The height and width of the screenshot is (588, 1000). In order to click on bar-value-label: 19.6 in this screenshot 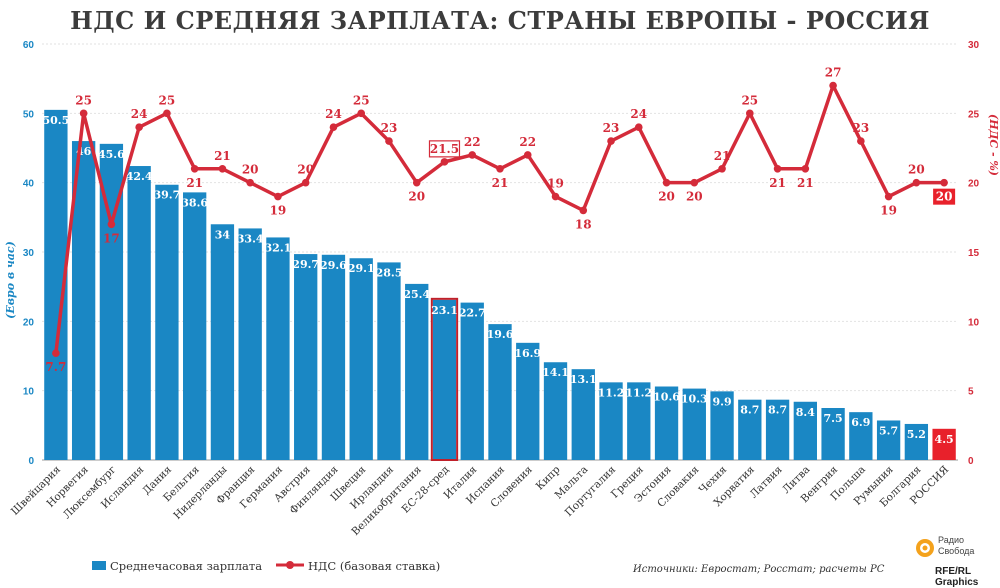, I will do `click(500, 334)`.